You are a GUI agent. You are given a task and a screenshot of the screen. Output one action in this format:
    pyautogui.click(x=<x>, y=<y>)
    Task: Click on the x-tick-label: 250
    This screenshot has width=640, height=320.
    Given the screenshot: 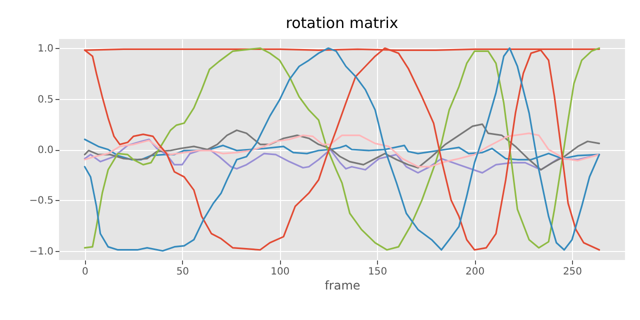 What is the action you would take?
    pyautogui.click(x=572, y=272)
    